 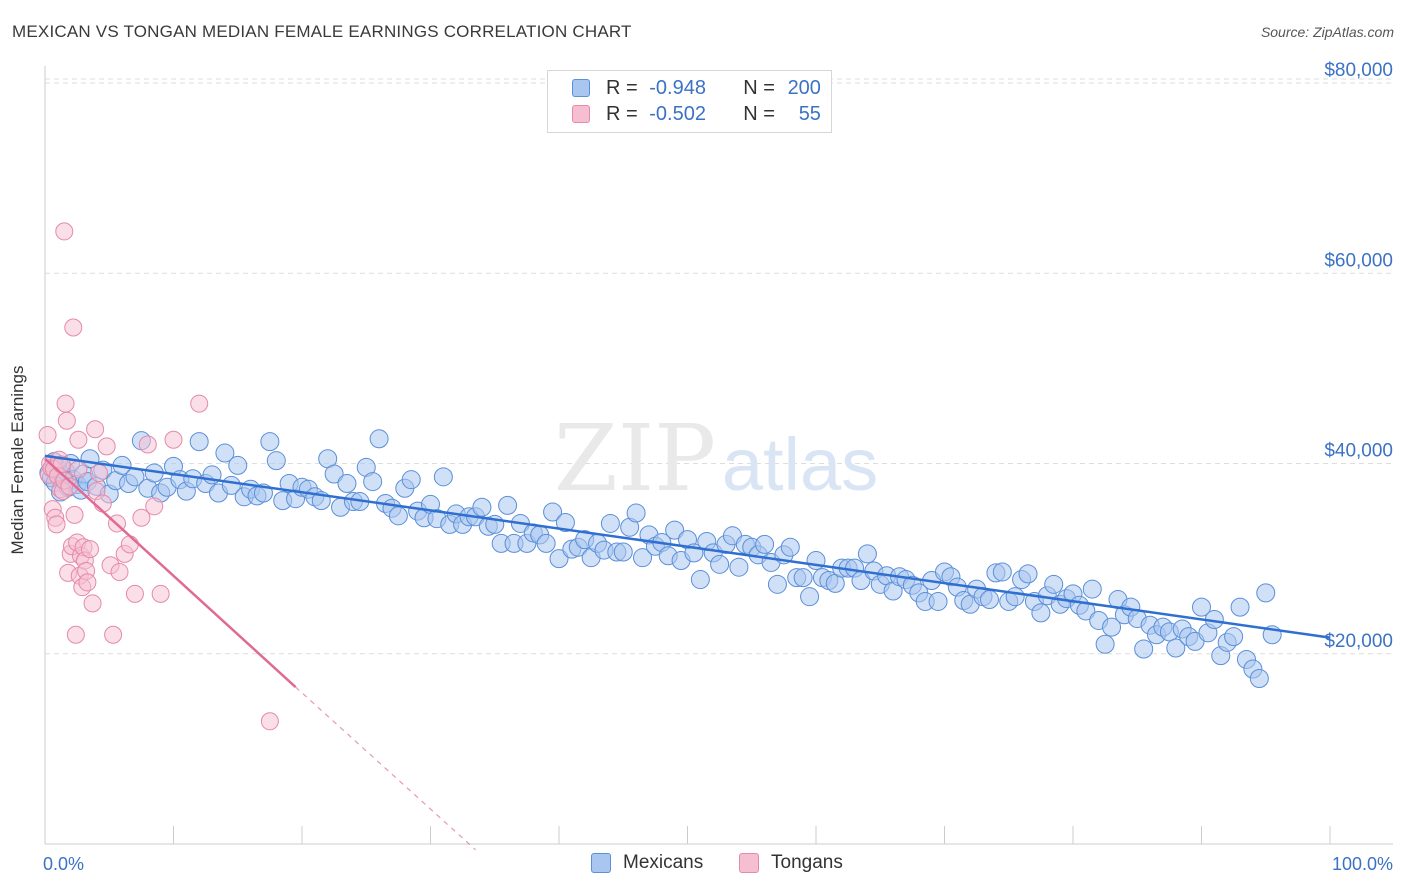 I want to click on n-value: 200, so click(x=804, y=87).